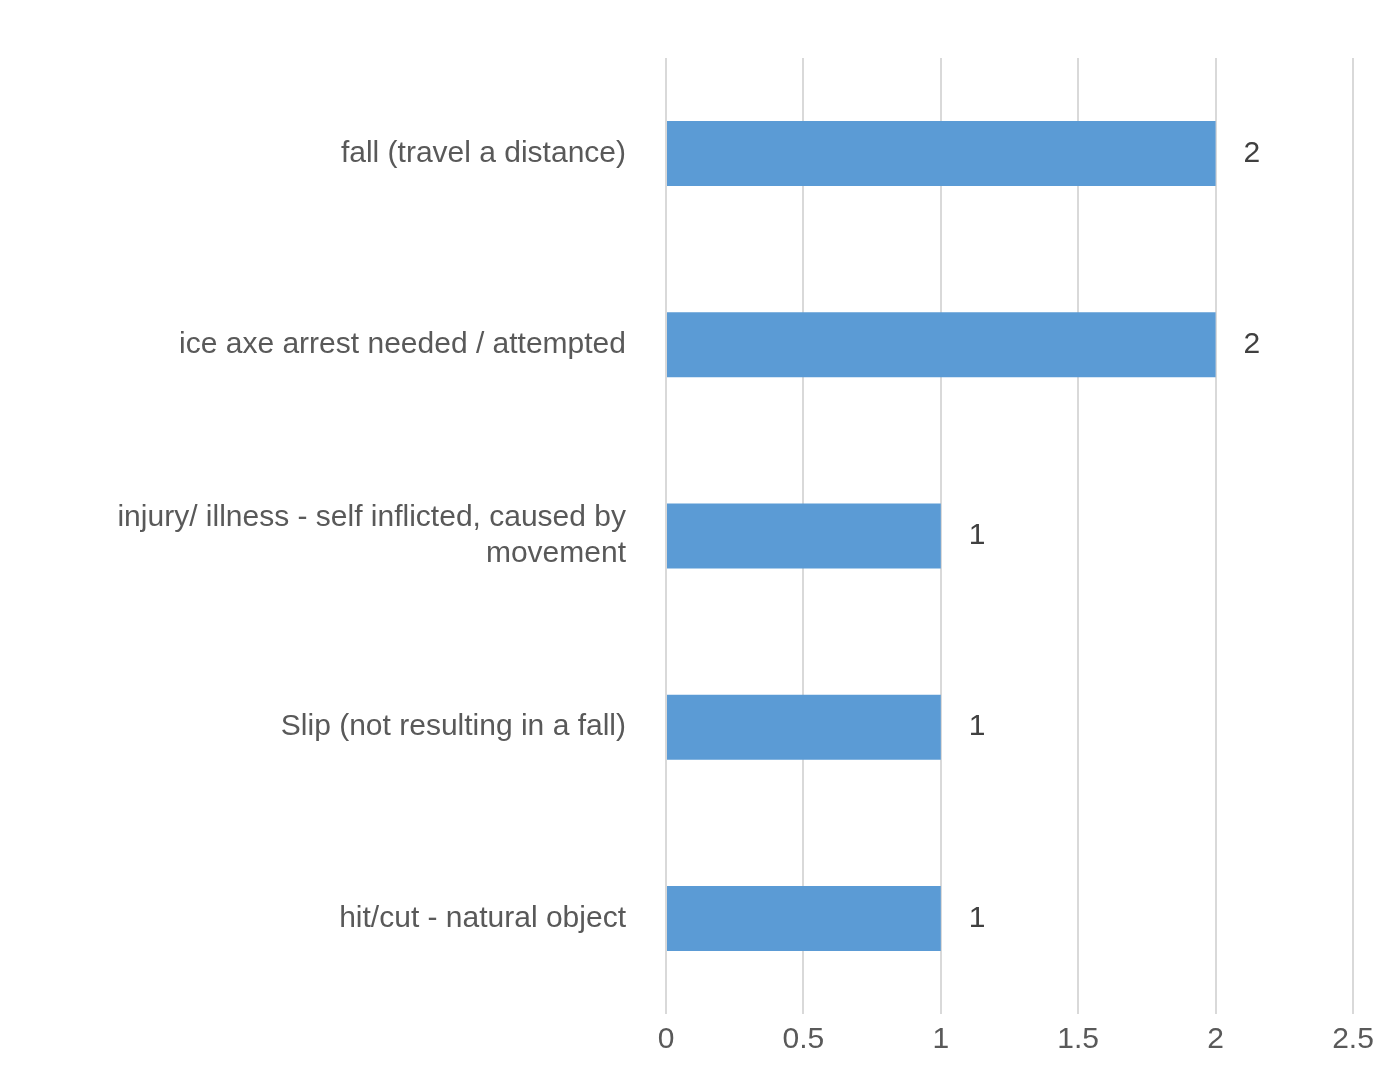 The image size is (1391, 1076). What do you see at coordinates (1353, 1038) in the screenshot?
I see `x-tick-label: 2.5` at bounding box center [1353, 1038].